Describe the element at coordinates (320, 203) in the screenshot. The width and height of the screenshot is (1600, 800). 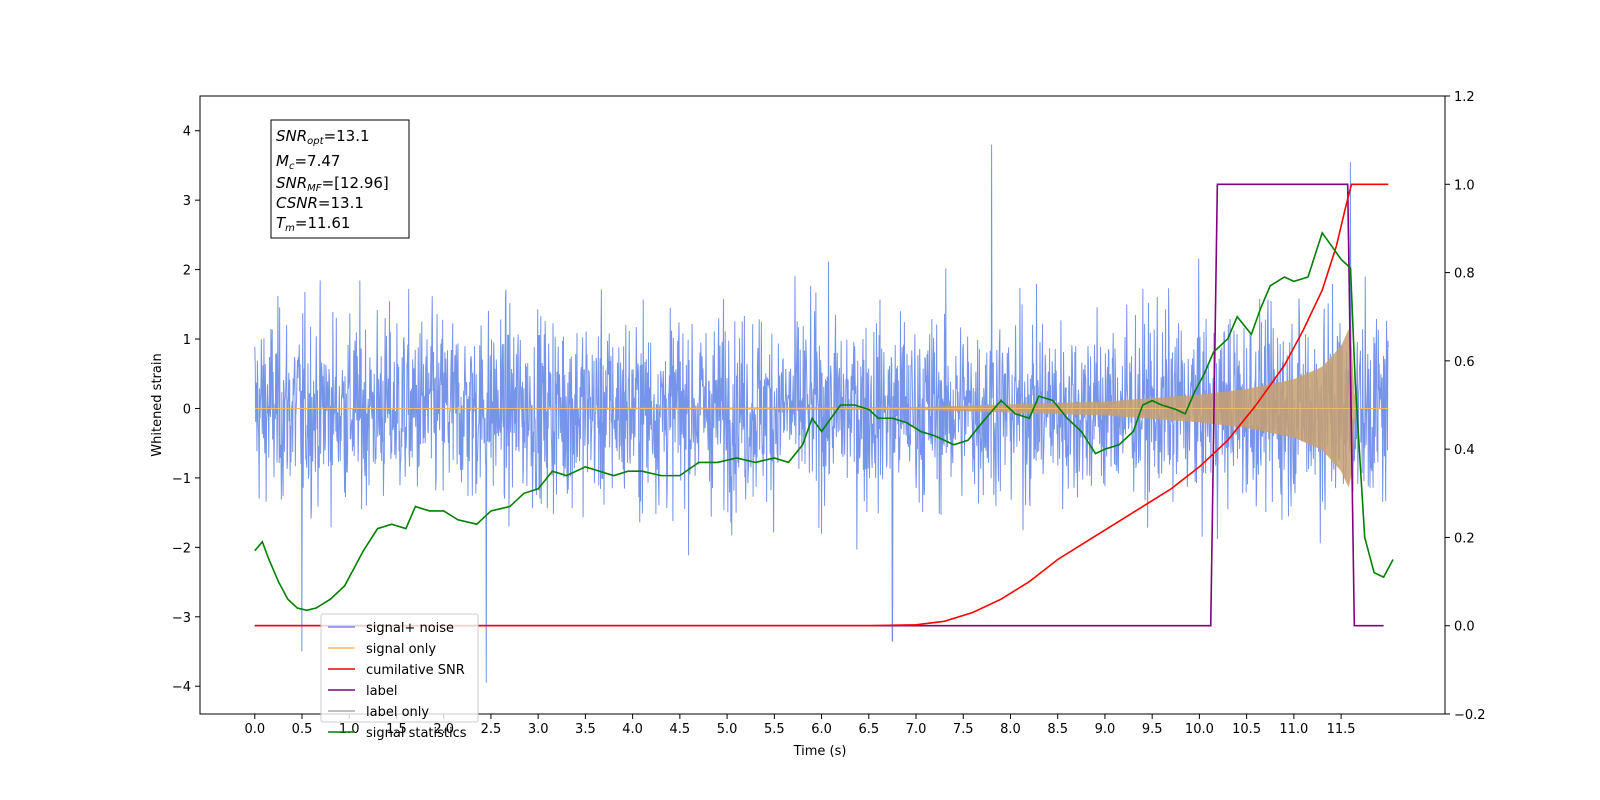
I see `annotation-csnr: CSNR=13.1` at that location.